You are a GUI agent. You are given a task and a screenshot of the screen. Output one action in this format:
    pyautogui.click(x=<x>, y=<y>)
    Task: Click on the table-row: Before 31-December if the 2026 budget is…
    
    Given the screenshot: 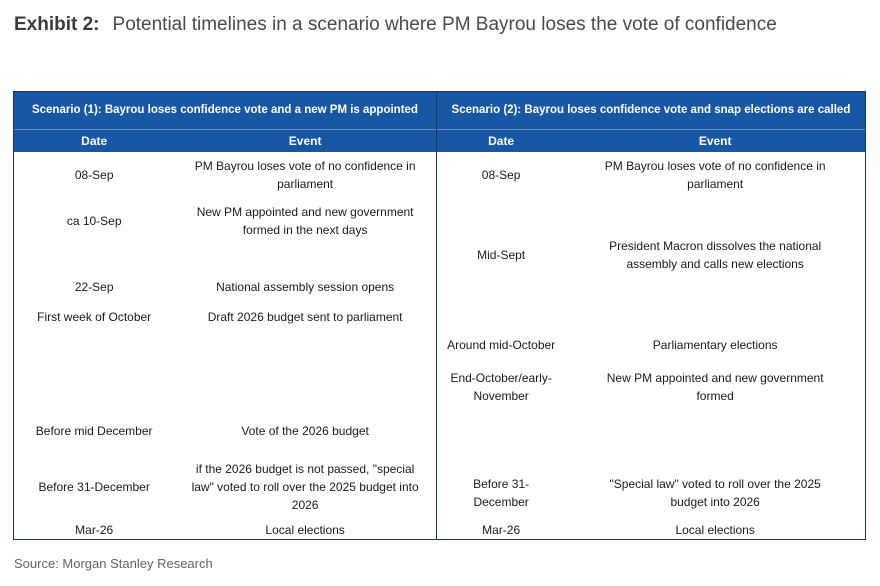 What is the action you would take?
    pyautogui.click(x=225, y=487)
    